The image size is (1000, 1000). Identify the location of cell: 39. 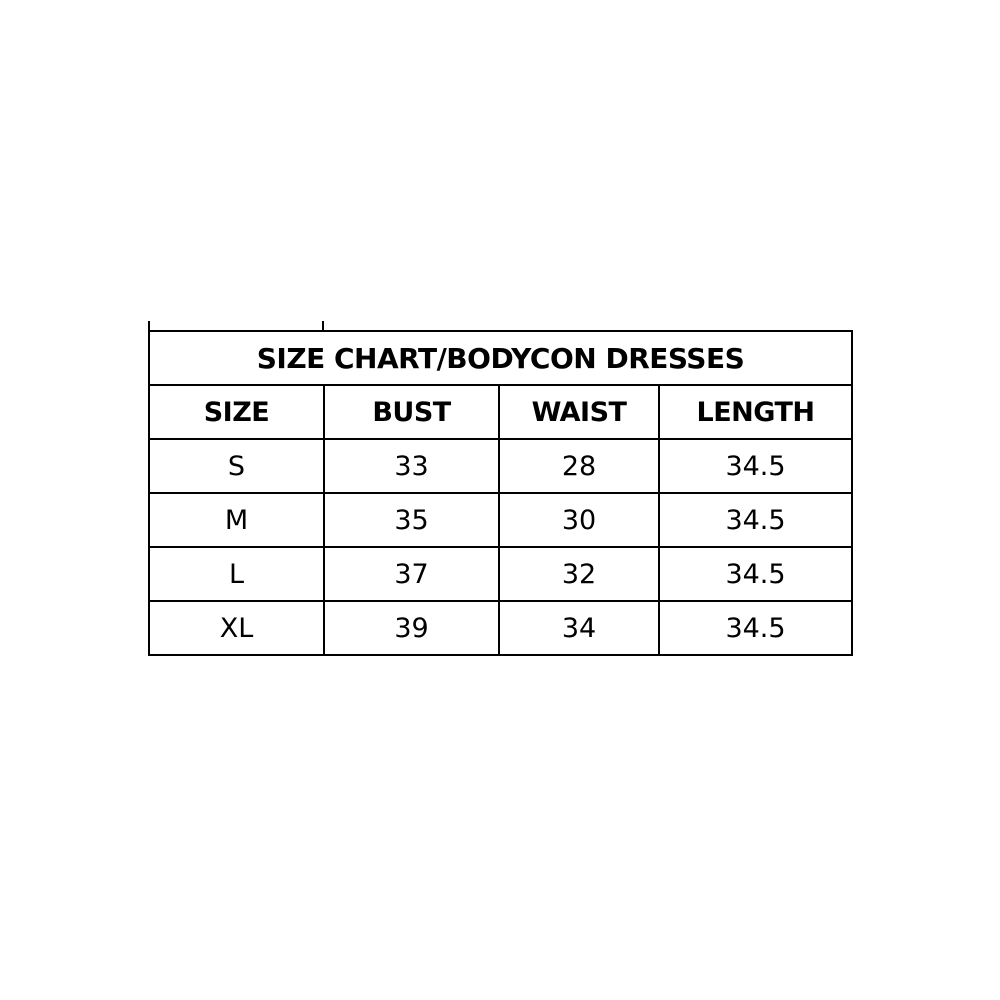
(411, 628).